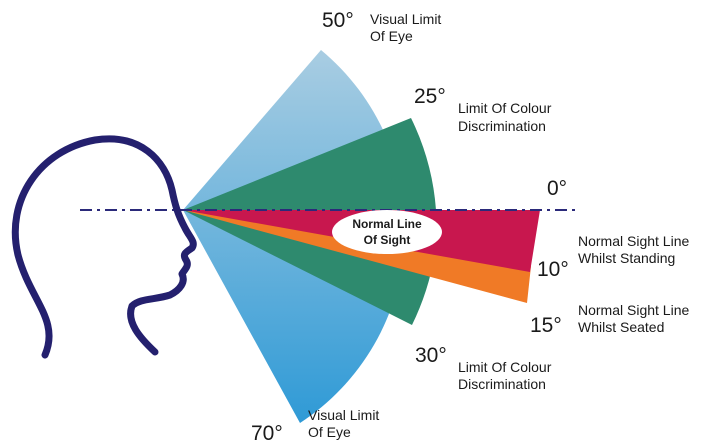  Describe the element at coordinates (387, 224) in the screenshot. I see `center-label: Normal Line` at that location.